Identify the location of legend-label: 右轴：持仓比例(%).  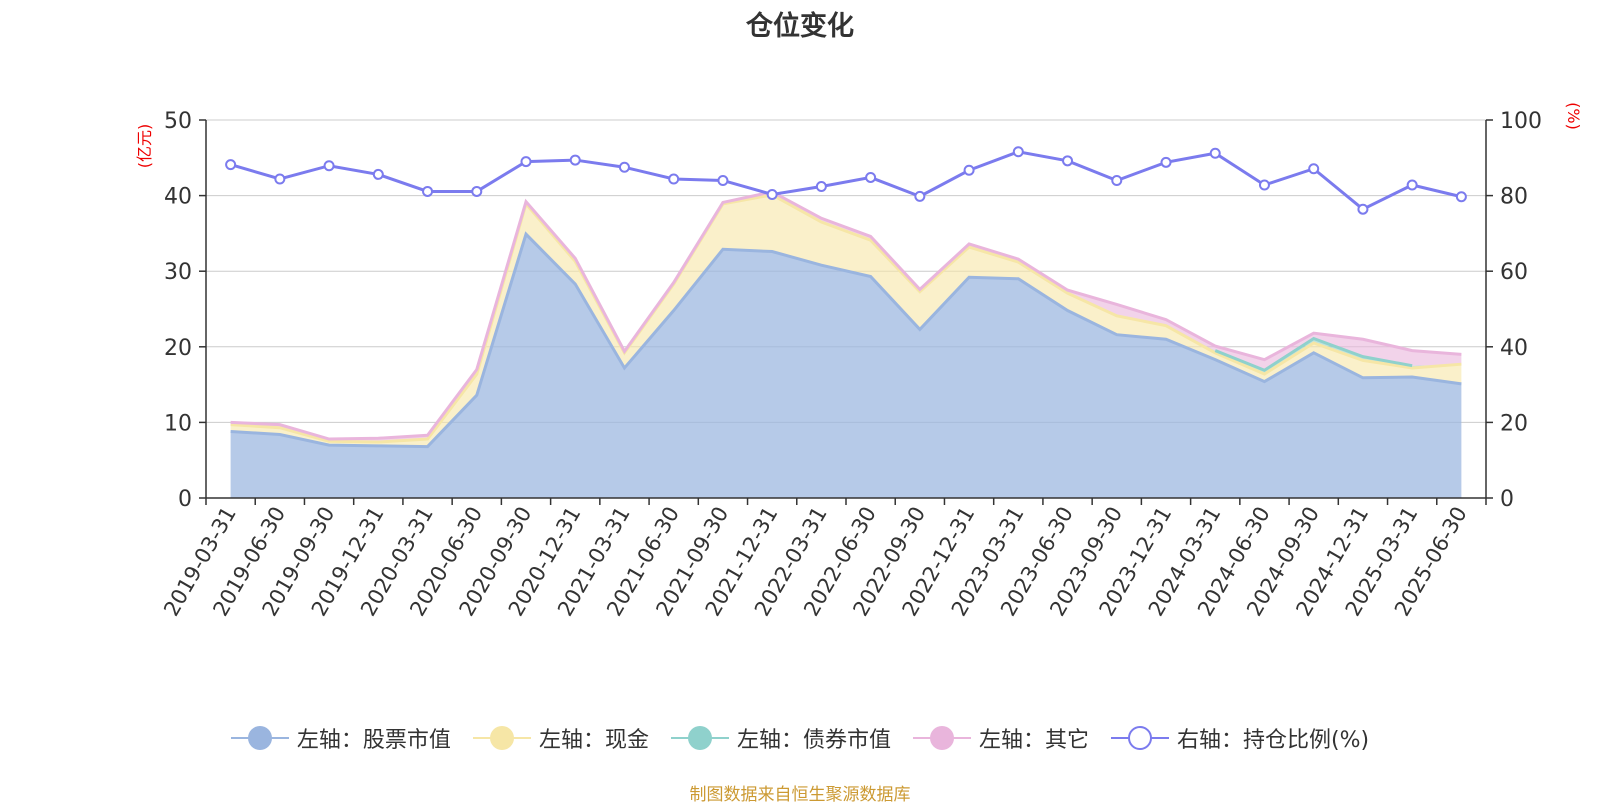
(1273, 740).